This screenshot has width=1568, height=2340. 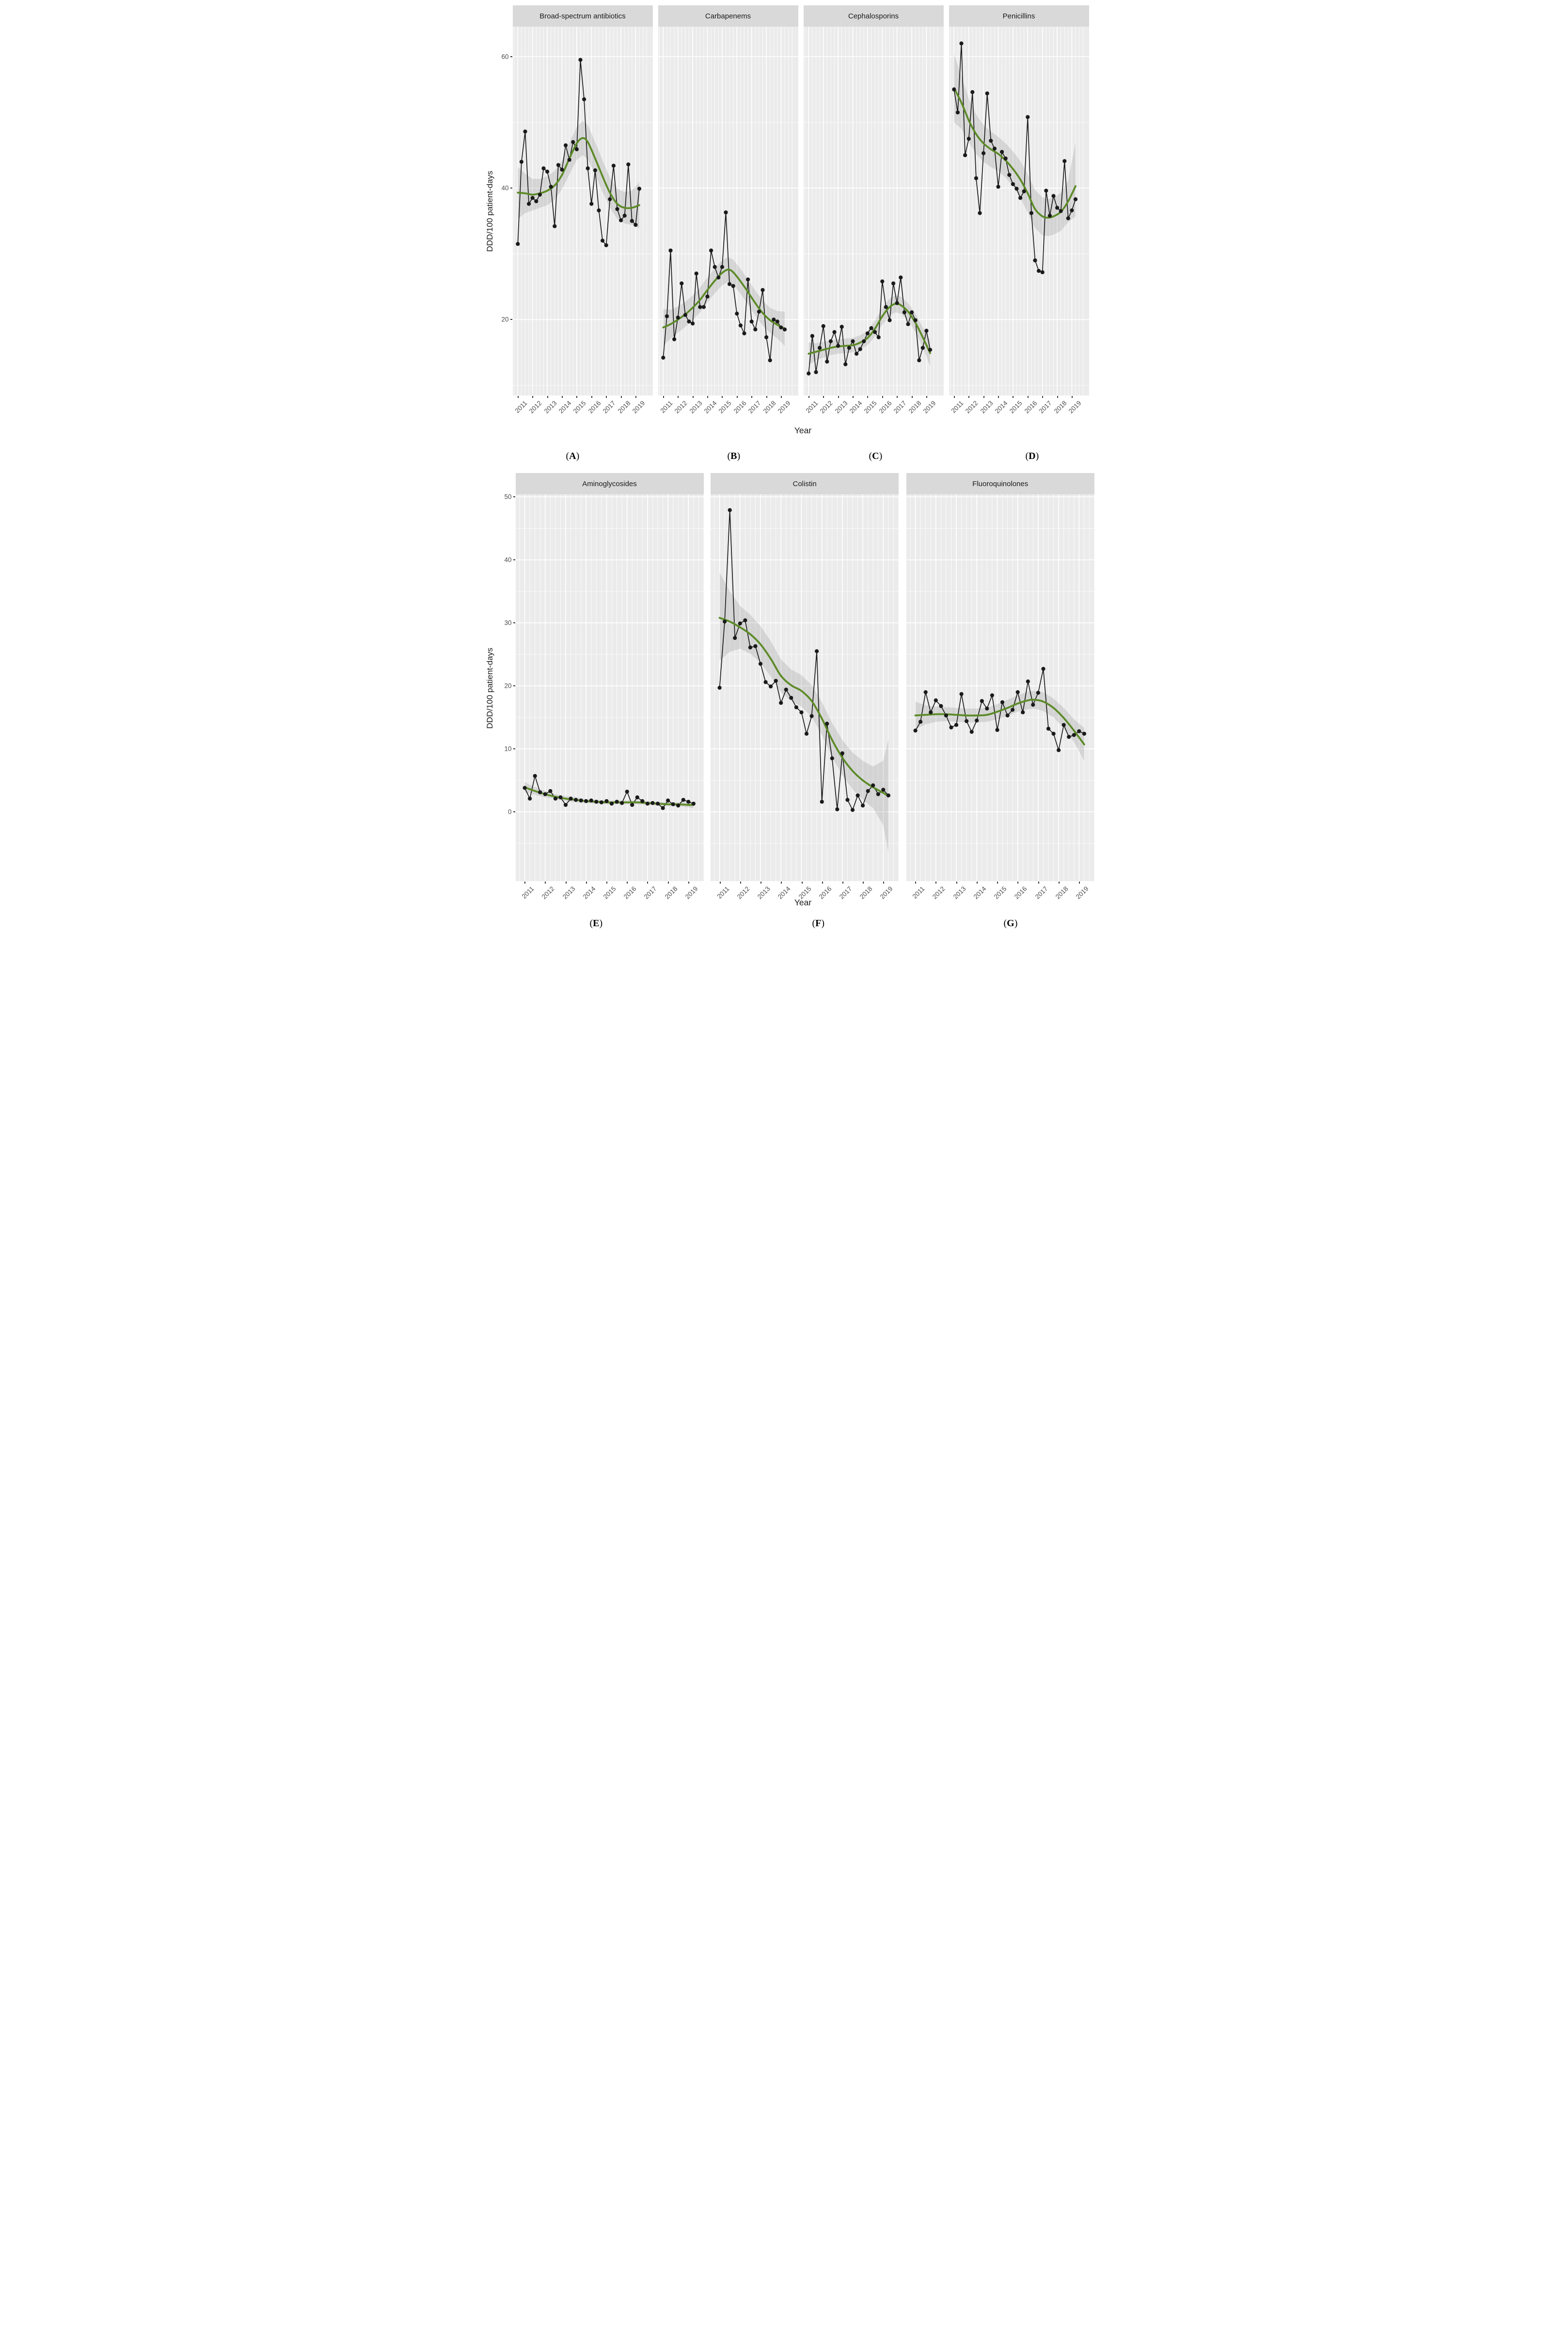 What do you see at coordinates (609, 688) in the screenshot?
I see `facet-panel-E` at bounding box center [609, 688].